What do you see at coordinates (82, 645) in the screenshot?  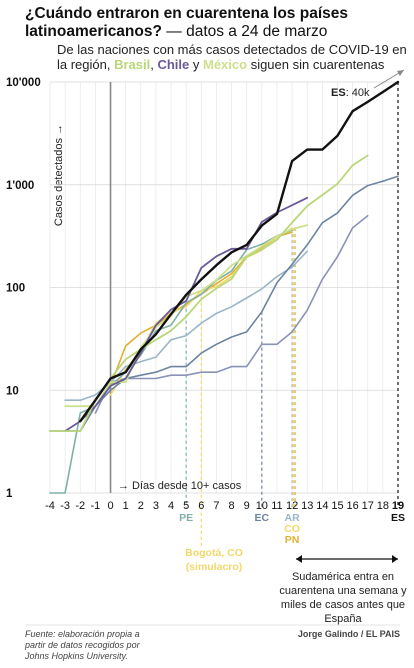 I see `footer-source-2: partir de datos recogidos por` at bounding box center [82, 645].